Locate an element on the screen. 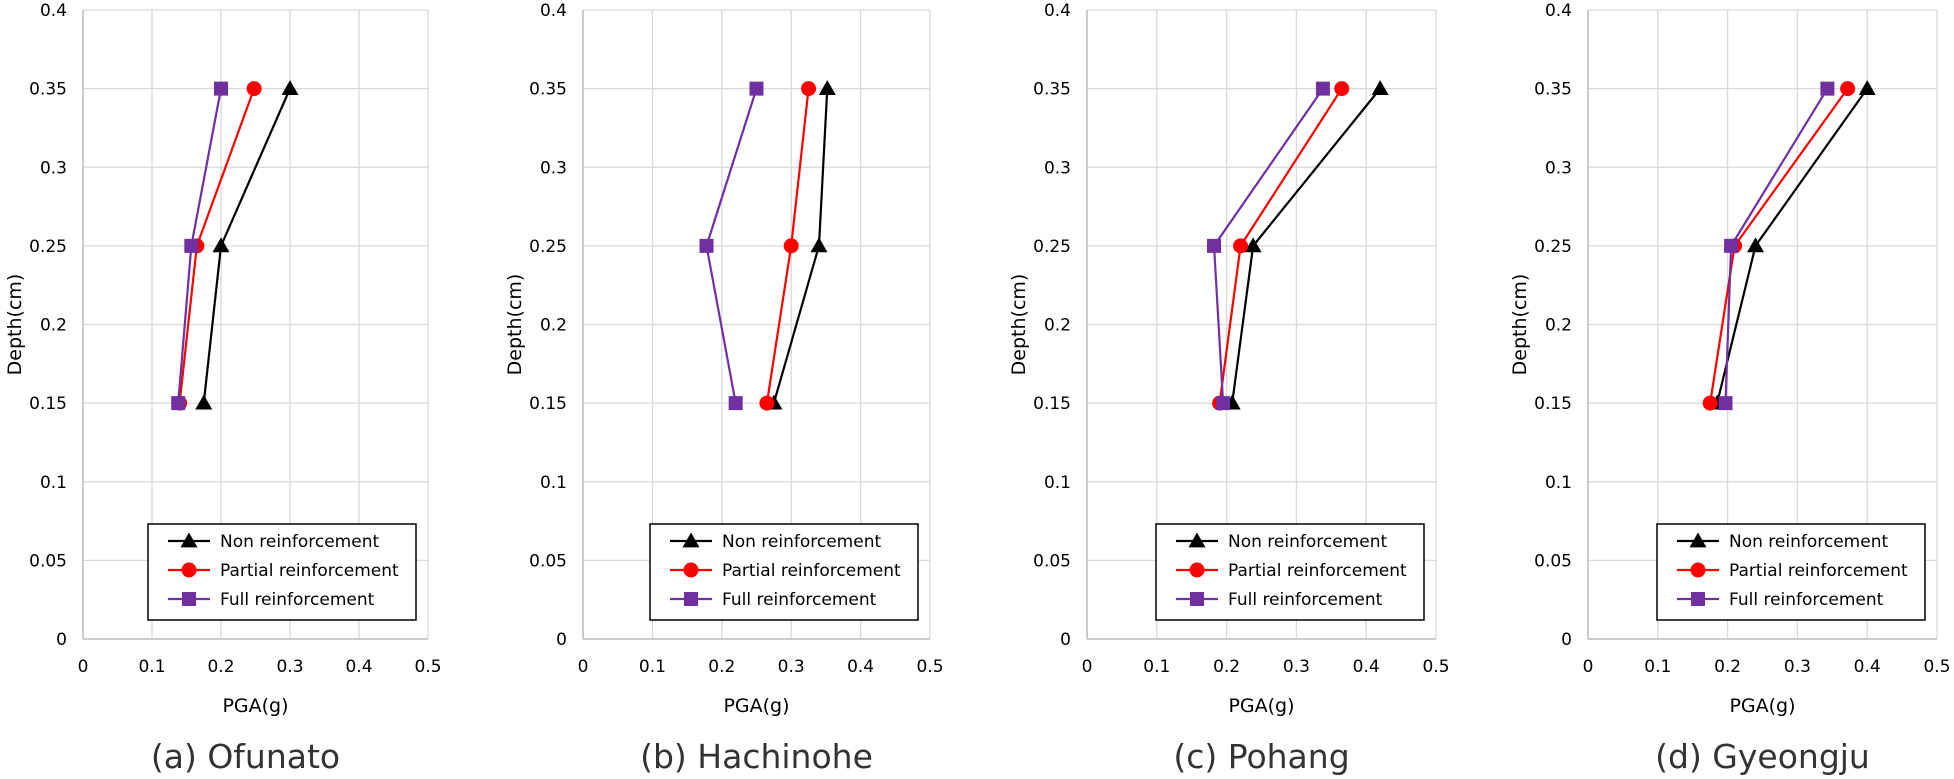 Image resolution: width=1954 pixels, height=779 pixels. panel-caption: (a) Ofunato is located at coordinates (245, 756).